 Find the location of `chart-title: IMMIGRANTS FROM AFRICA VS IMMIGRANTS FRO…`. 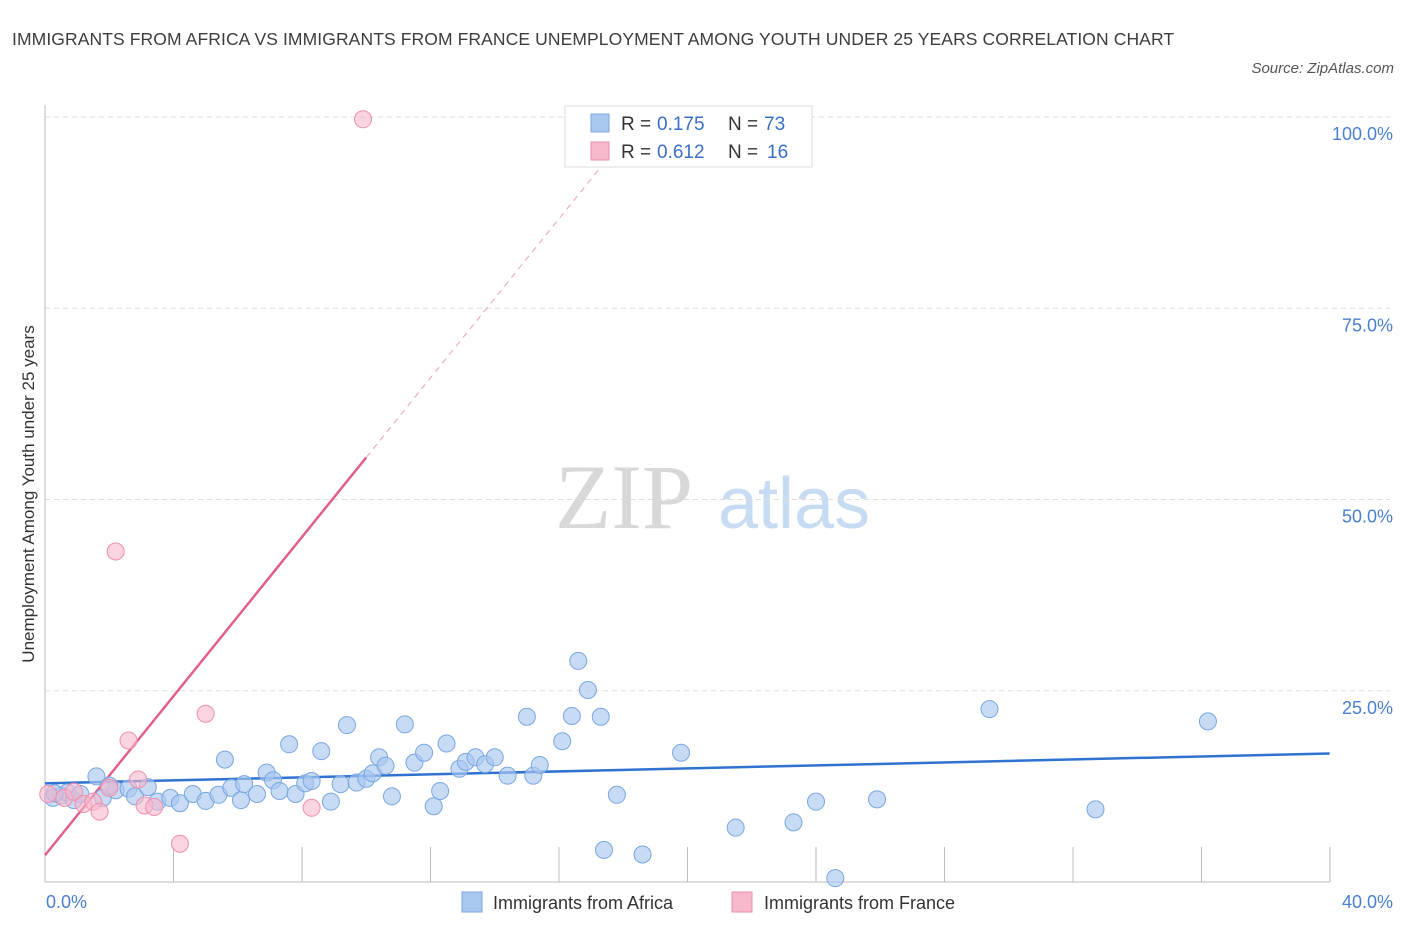

chart-title: IMMIGRANTS FROM AFRICA VS IMMIGRANTS FRO… is located at coordinates (593, 39).